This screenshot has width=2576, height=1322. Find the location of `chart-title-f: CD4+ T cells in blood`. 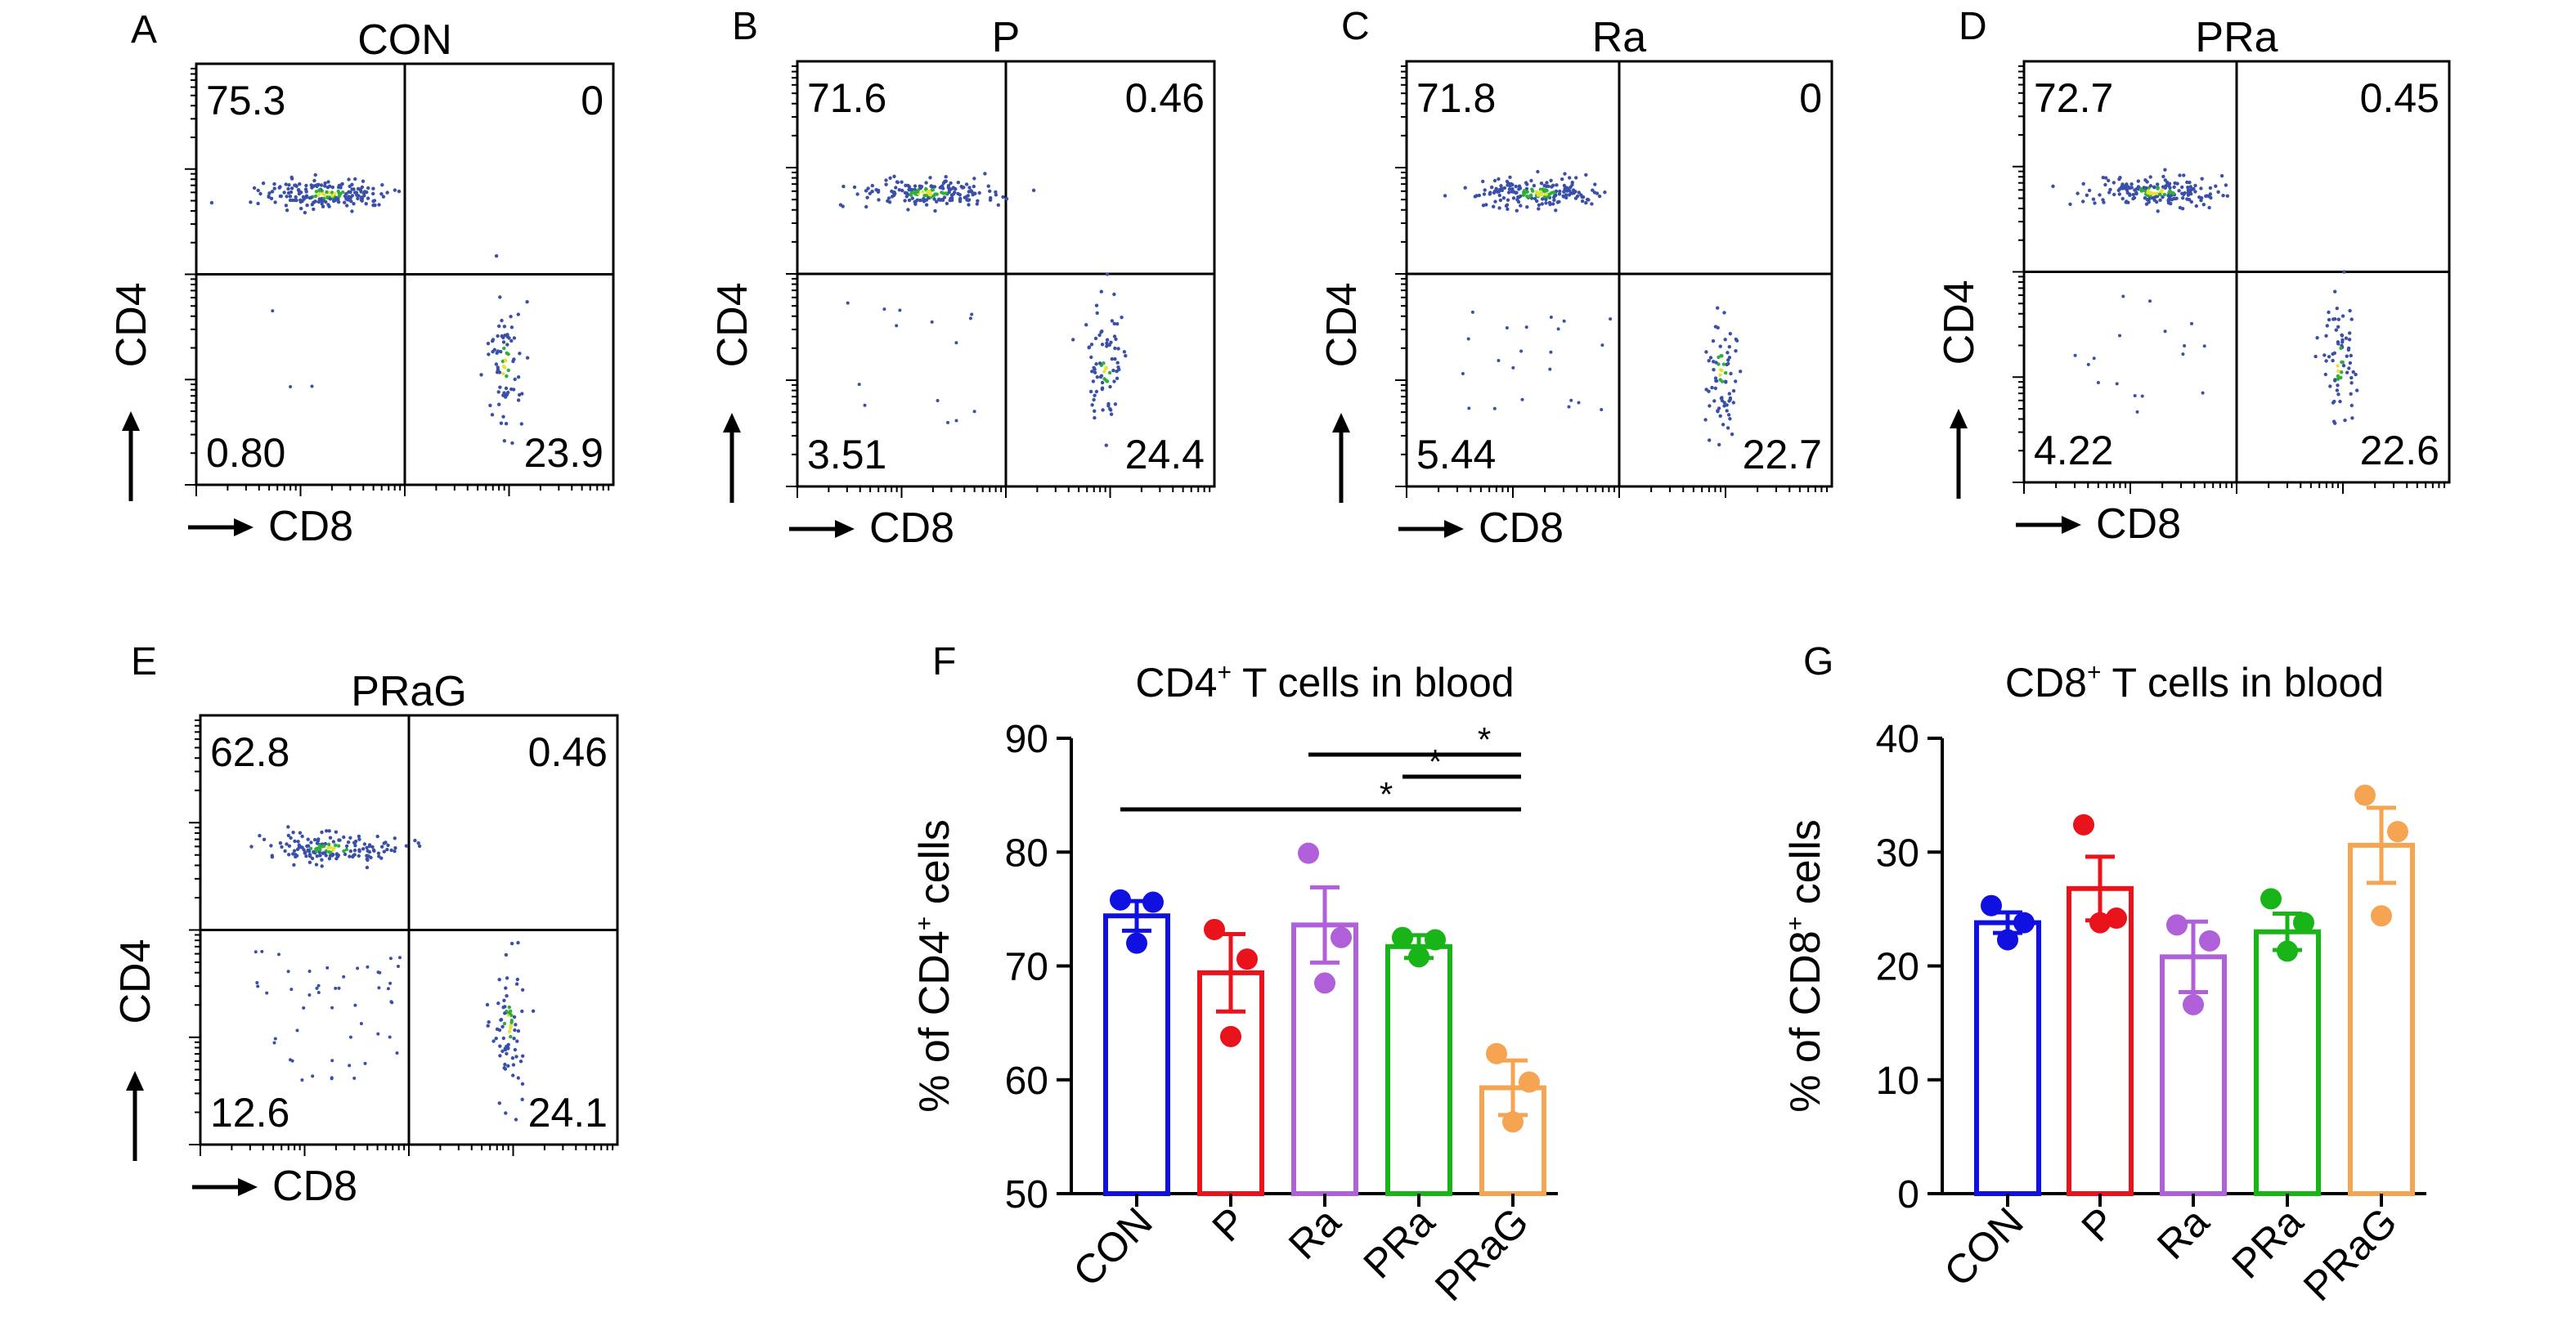

chart-title-f: CD4+ T cells in blood is located at coordinates (1324, 682).